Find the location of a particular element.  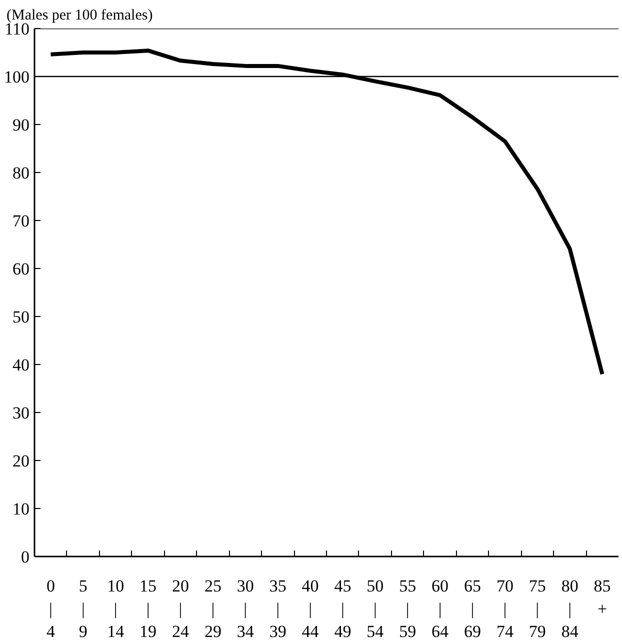

x-tick-label: 70 | 74 is located at coordinates (505, 609).